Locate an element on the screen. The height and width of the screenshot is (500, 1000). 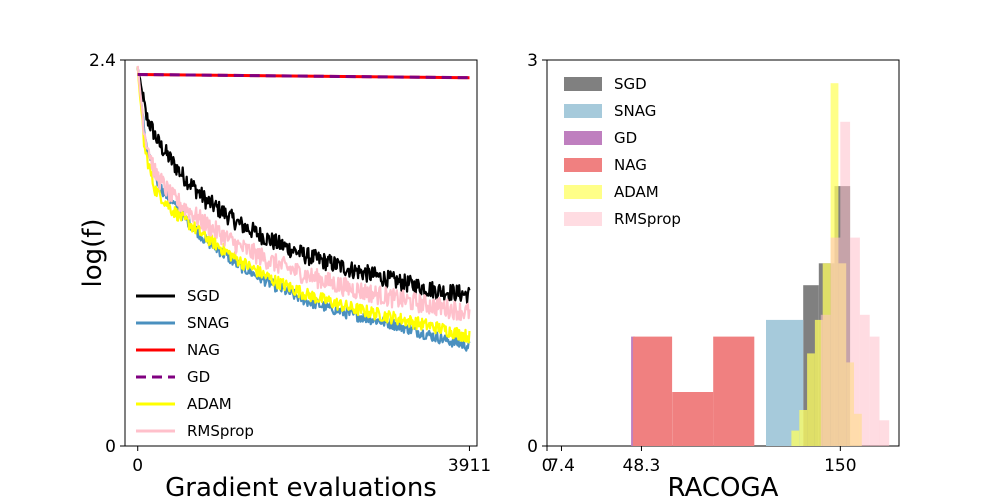
left-y-tick-label: 2.4 is located at coordinates (102, 61).